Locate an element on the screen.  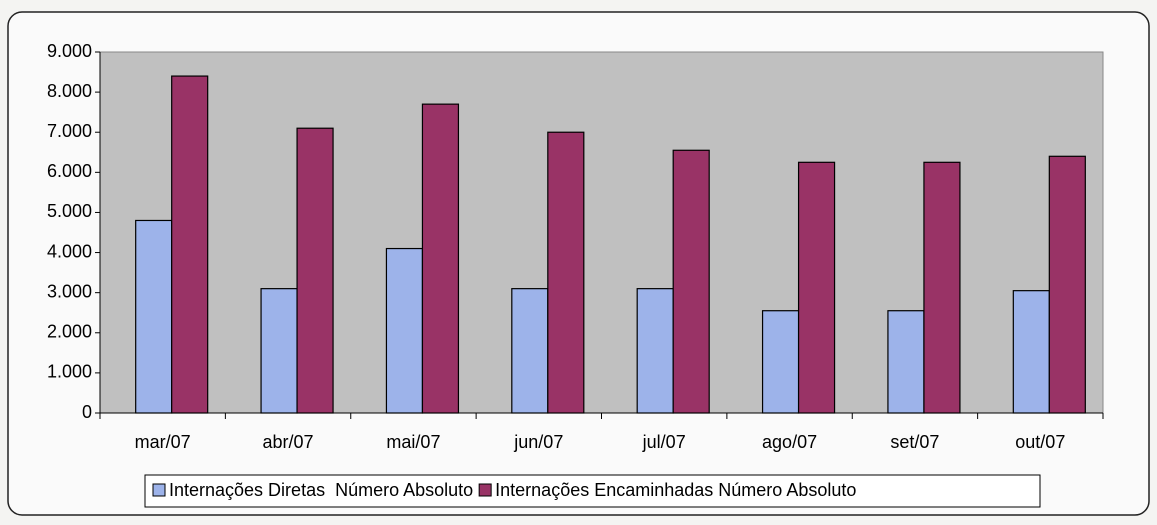
x-tick-label: jul/07 is located at coordinates (664, 442).